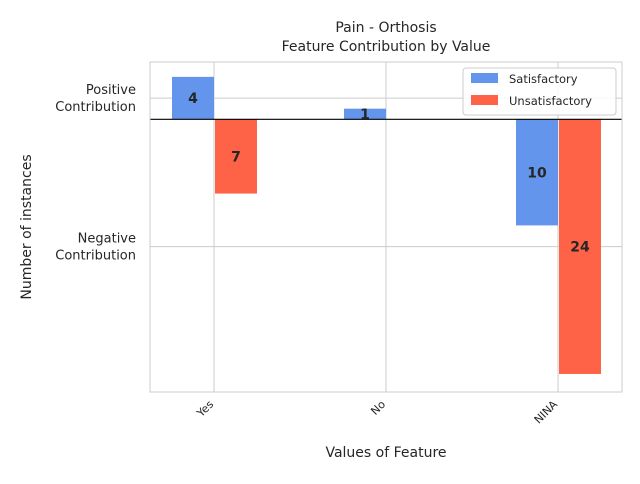  Describe the element at coordinates (484, 100) in the screenshot. I see `legend-swatch-unsatisfactory` at that location.